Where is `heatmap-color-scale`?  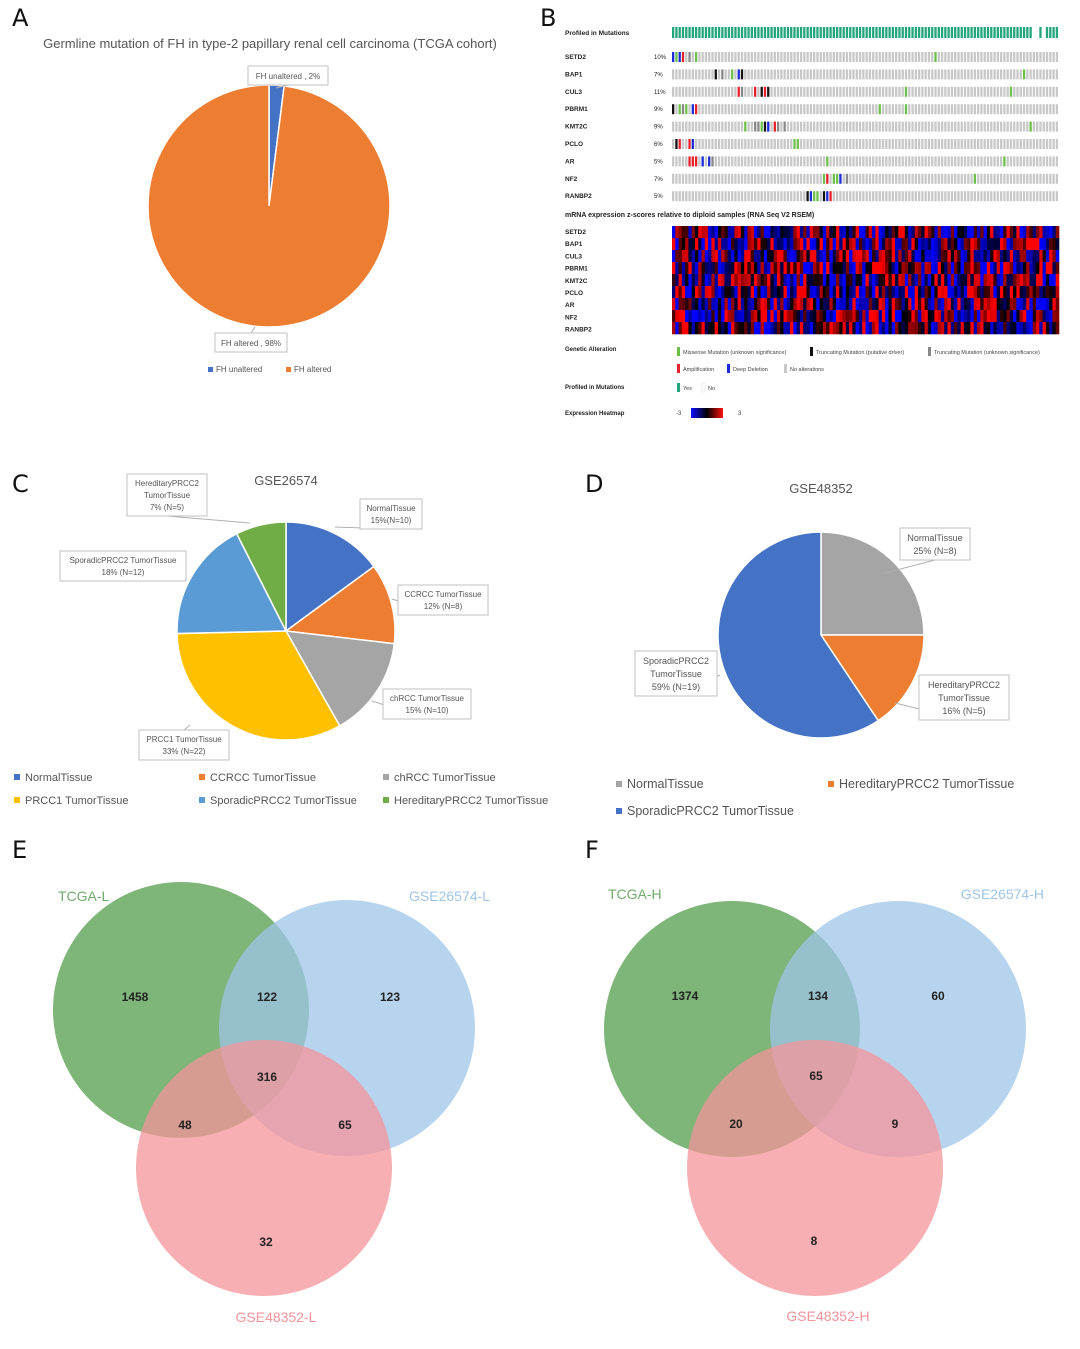
heatmap-color-scale is located at coordinates (707, 413).